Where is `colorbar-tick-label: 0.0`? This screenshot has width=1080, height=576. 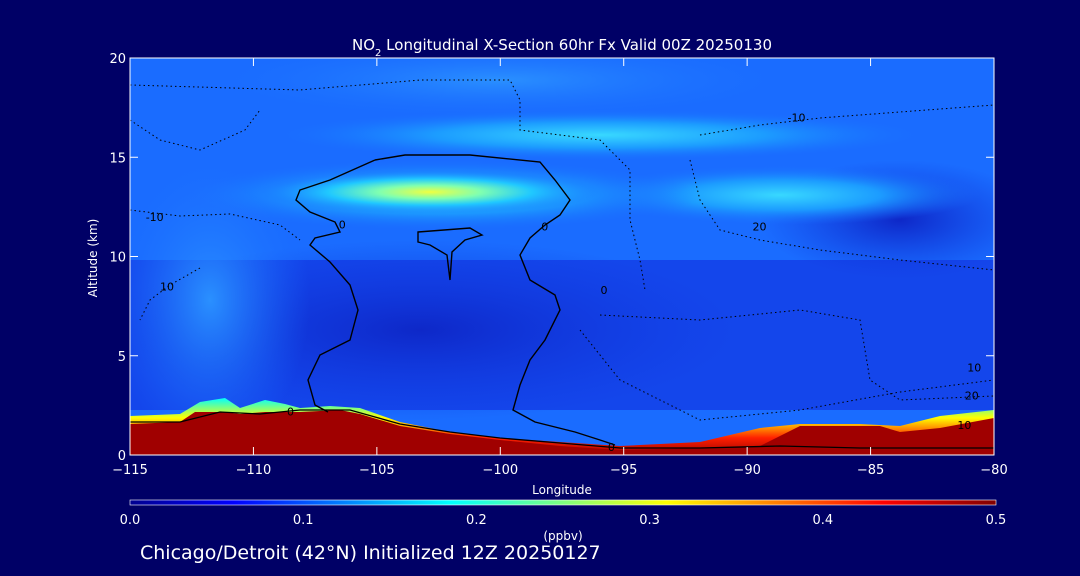
colorbar-tick-label: 0.0 is located at coordinates (130, 520).